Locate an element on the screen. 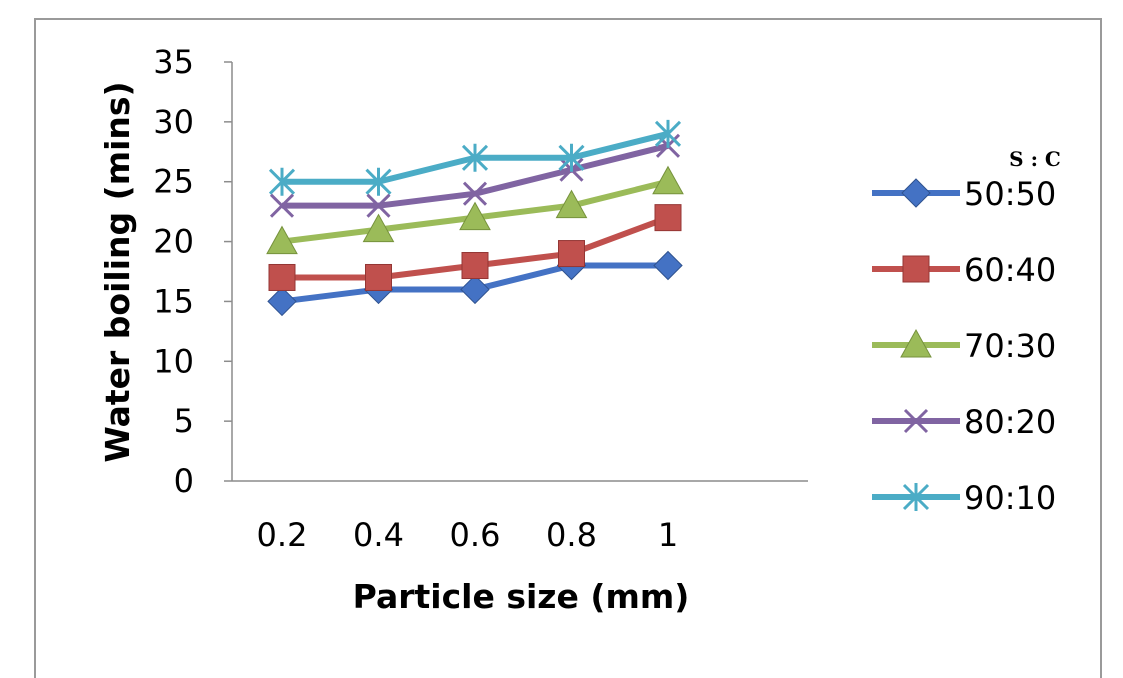 This screenshot has width=1123, height=678. y-tick-label: 10 is located at coordinates (173, 361).